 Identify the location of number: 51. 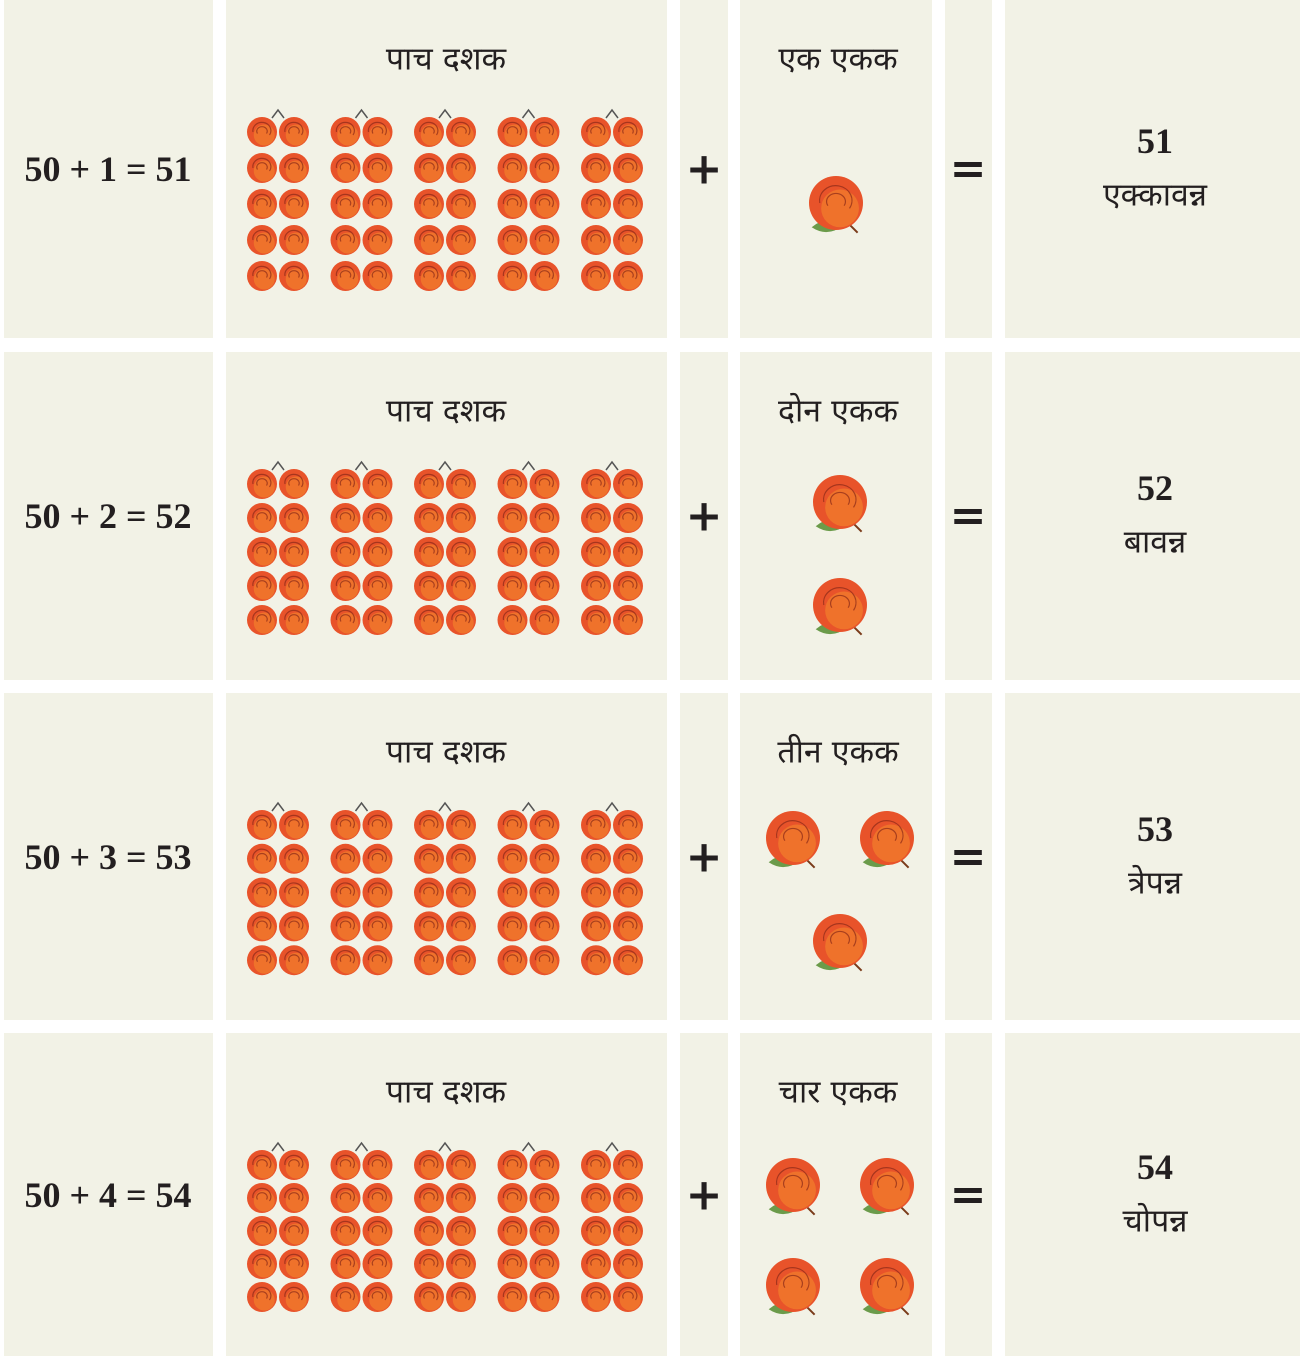
(1155, 141).